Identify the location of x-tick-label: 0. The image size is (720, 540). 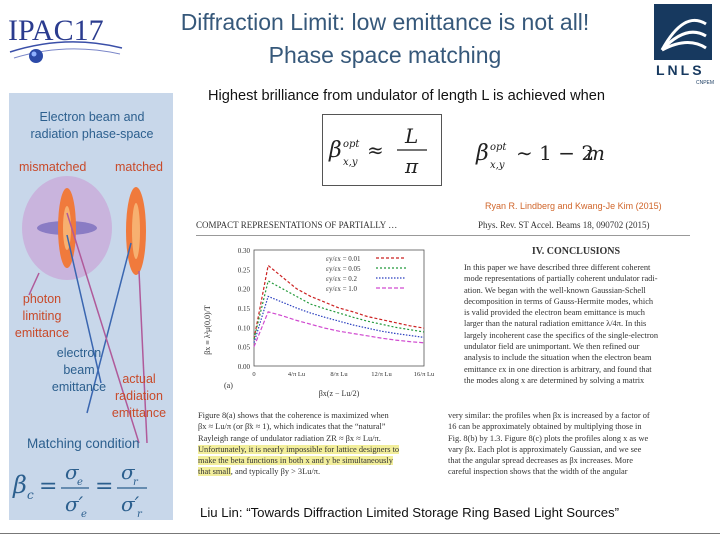
(253, 374).